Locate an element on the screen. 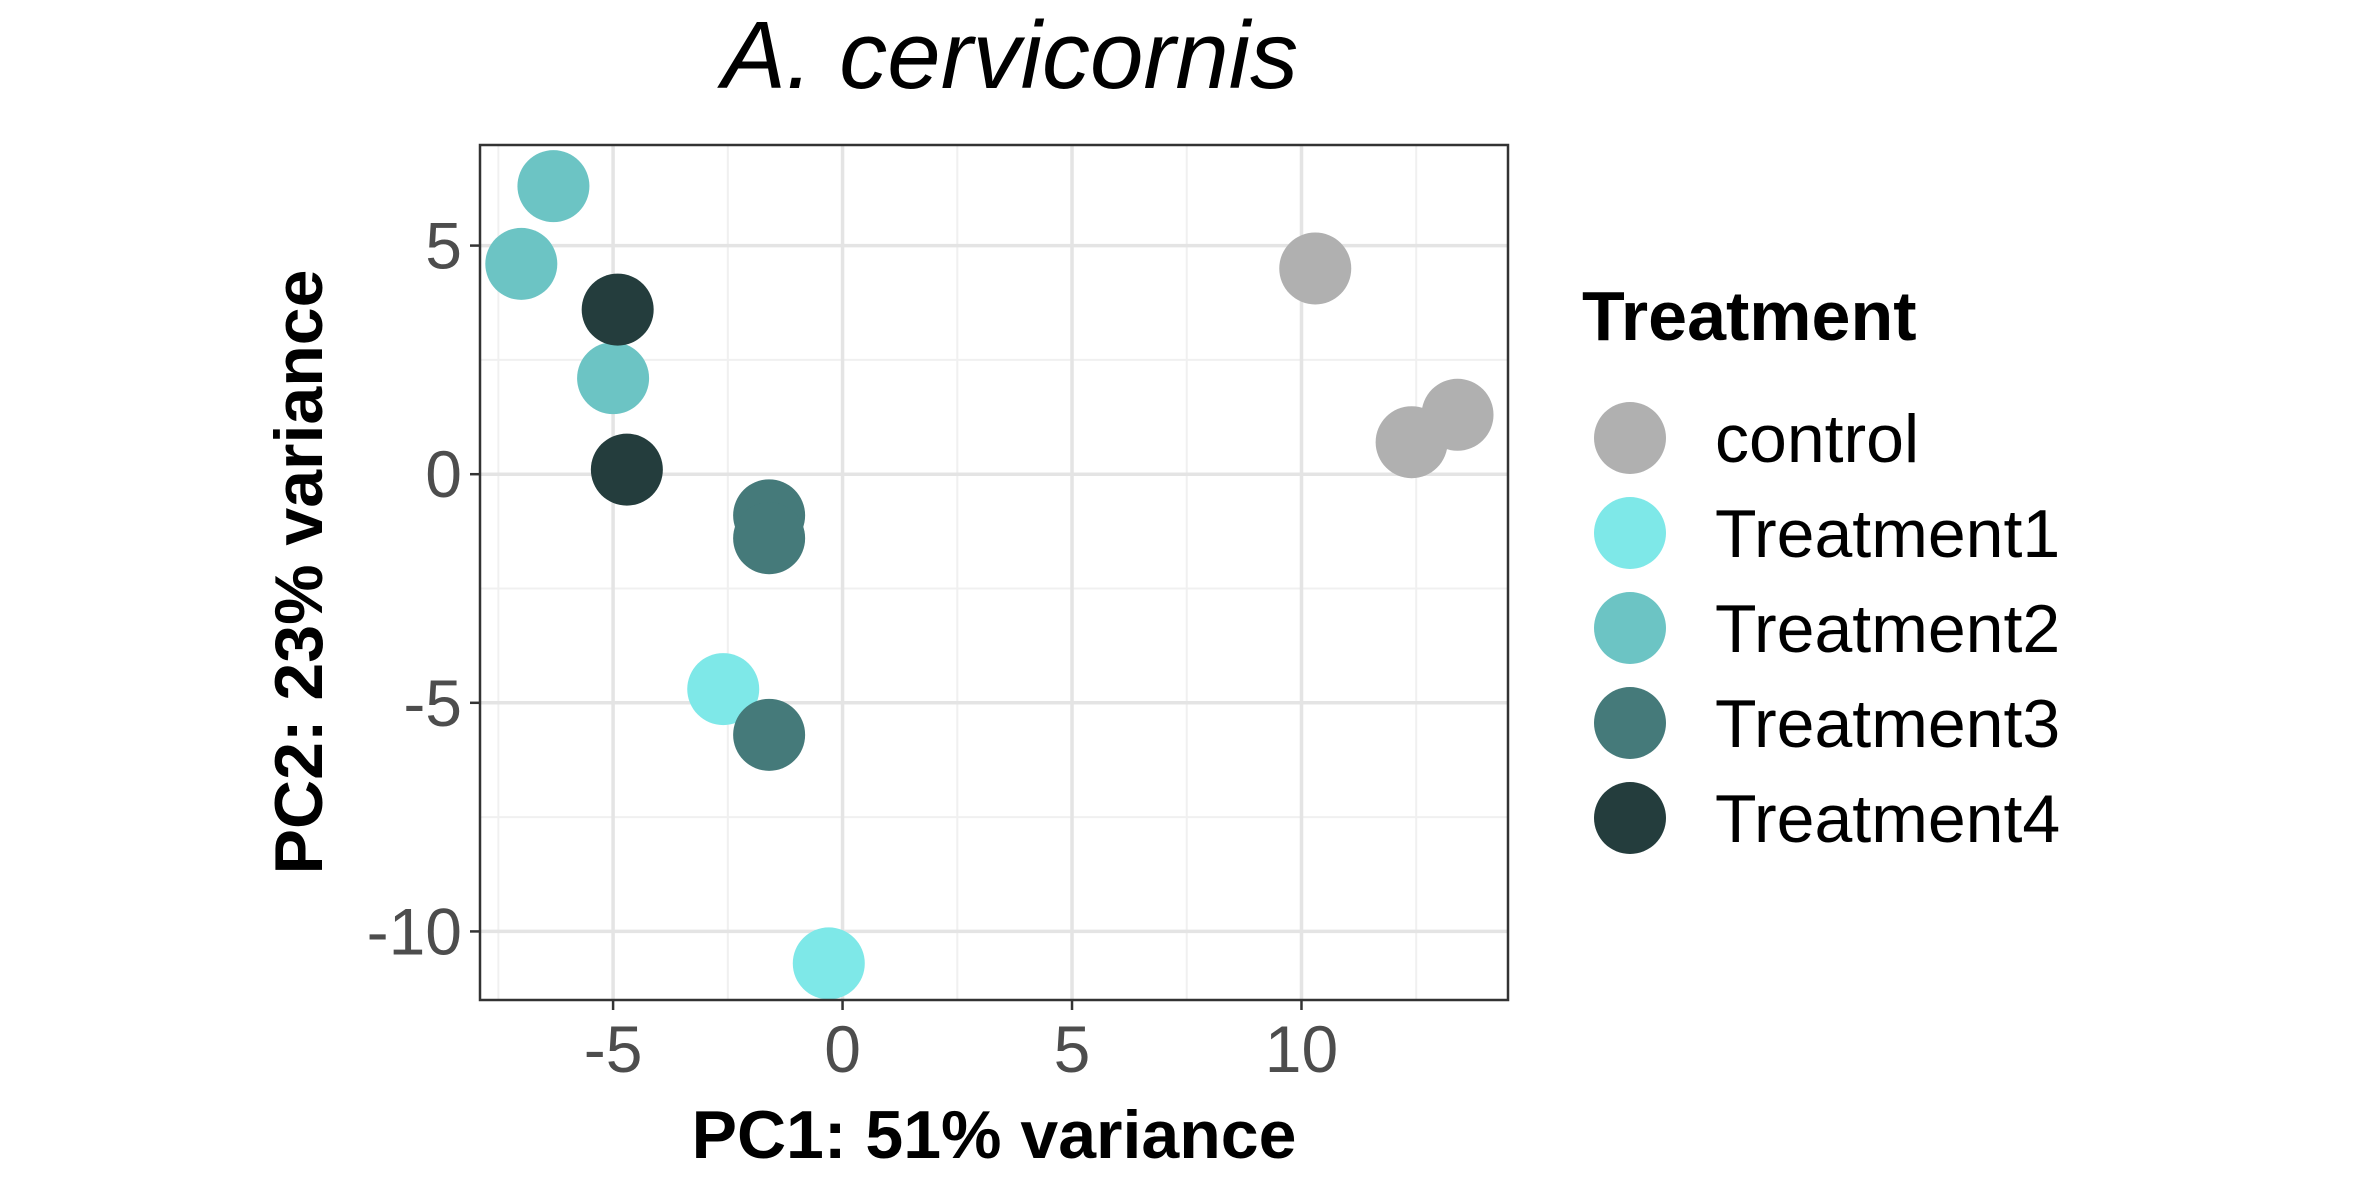 The height and width of the screenshot is (1181, 2362). x-axis-label: PC1: 51% variance is located at coordinates (994, 1135).